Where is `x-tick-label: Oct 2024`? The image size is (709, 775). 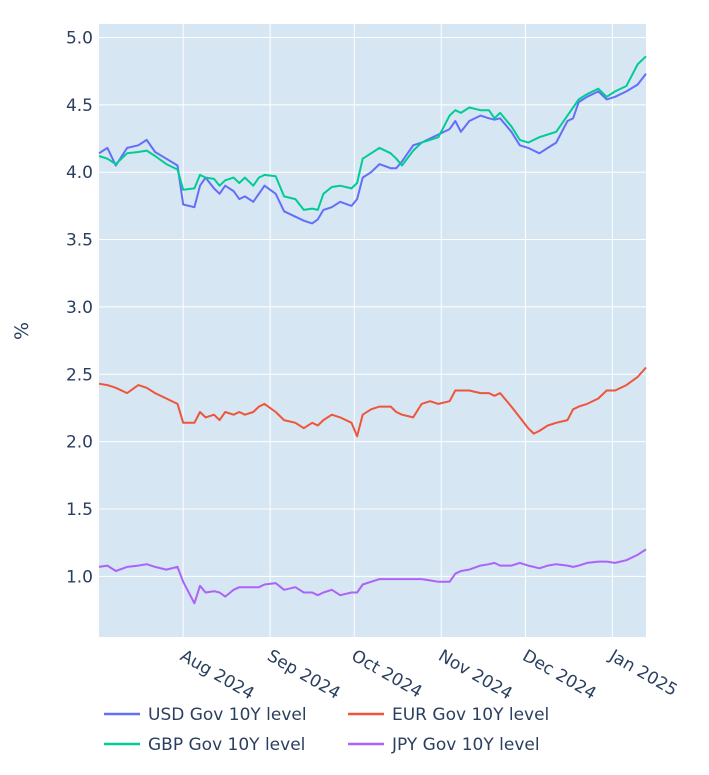
x-tick-label: Oct 2024 is located at coordinates (387, 674).